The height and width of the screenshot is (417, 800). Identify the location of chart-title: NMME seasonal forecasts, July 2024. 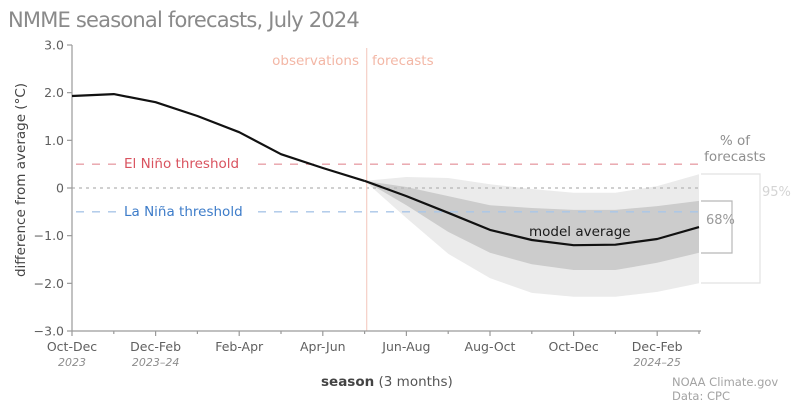
(183, 20).